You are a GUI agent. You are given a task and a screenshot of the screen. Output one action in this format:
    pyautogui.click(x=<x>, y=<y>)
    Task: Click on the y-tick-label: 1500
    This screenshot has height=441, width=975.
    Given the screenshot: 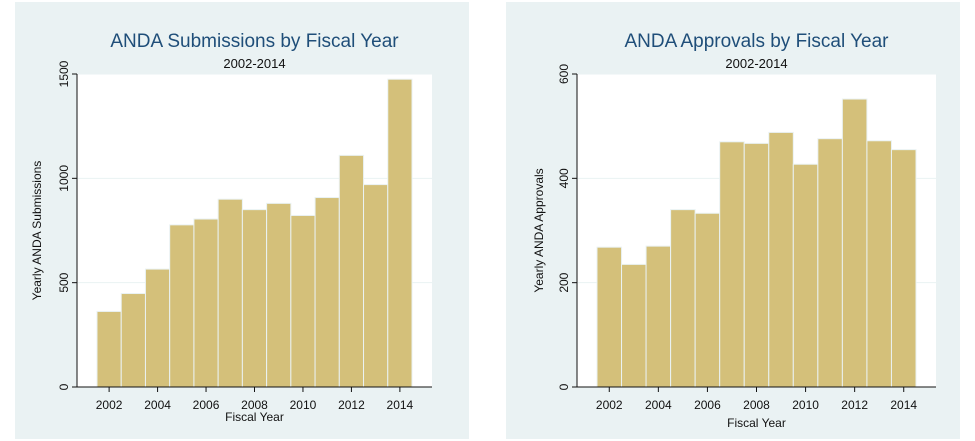 What is the action you would take?
    pyautogui.click(x=64, y=73)
    